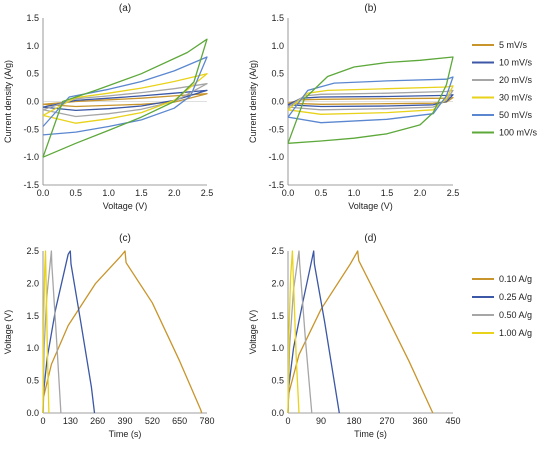  Describe the element at coordinates (125, 8) in the screenshot. I see `panel-title: (a)` at that location.